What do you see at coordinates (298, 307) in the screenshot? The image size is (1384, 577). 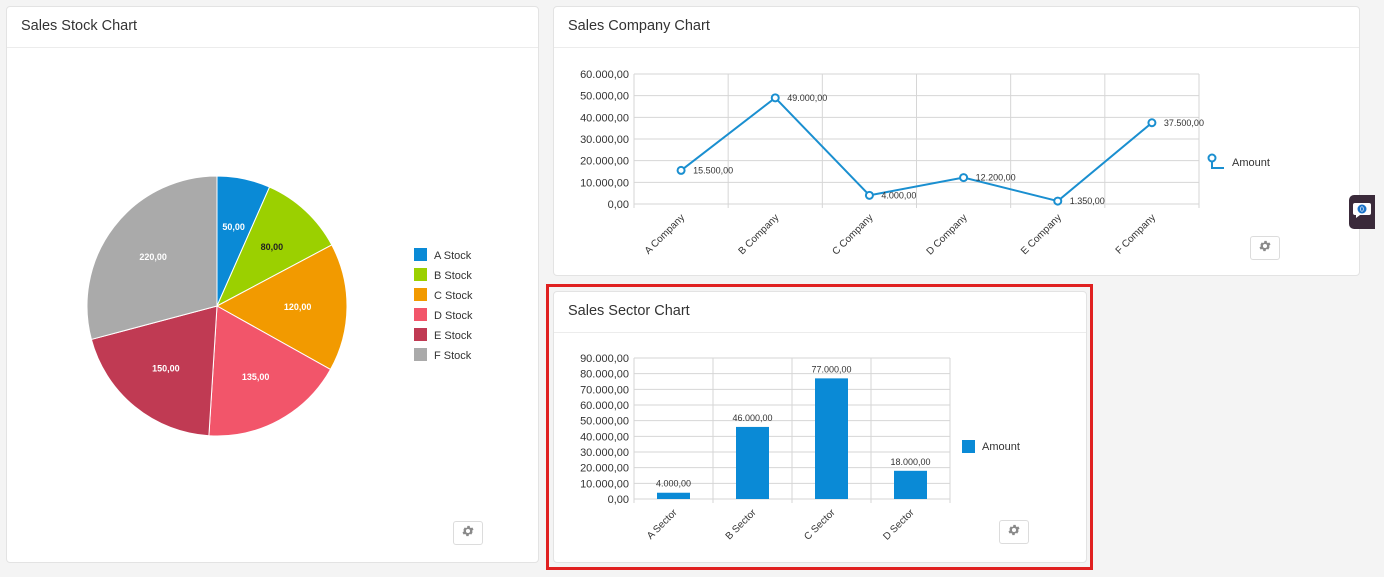 I see `pie-slice-label: 120,00` at bounding box center [298, 307].